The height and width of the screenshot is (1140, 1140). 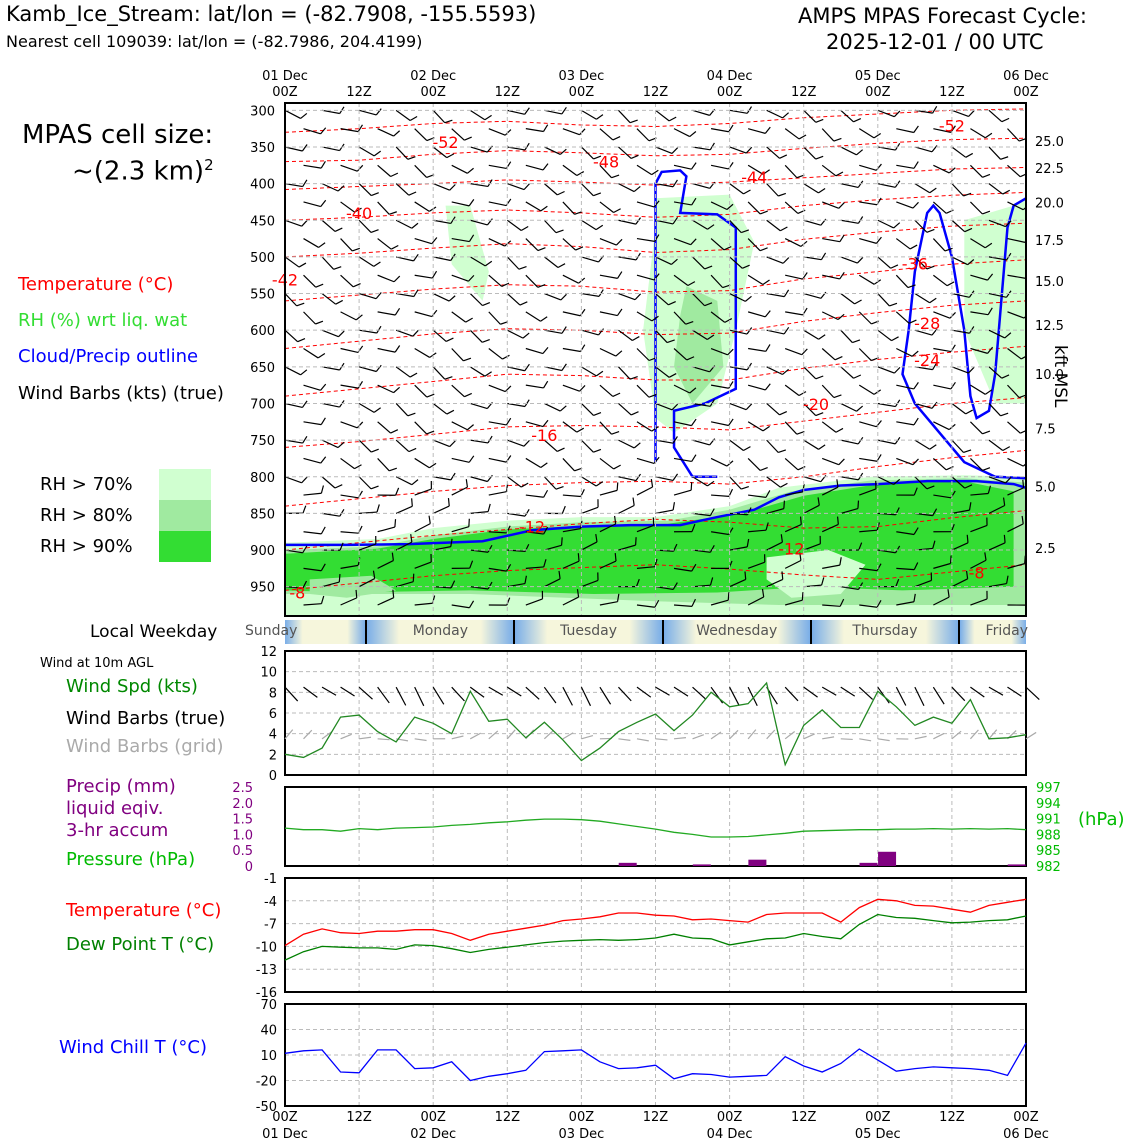 I want to click on legend-temperature: Temperature (°C), so click(x=96, y=284).